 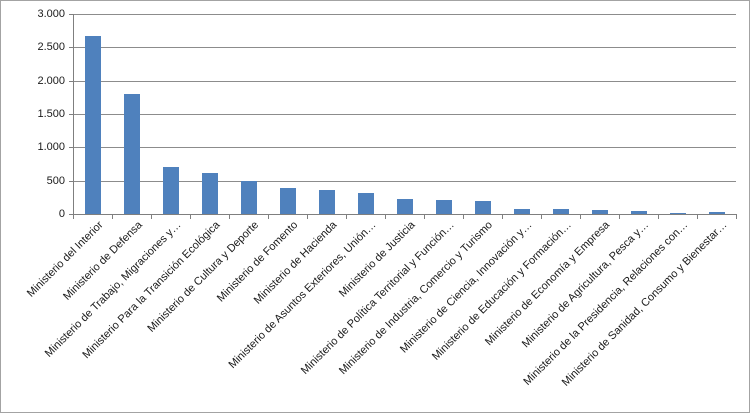 I want to click on y-axis-tick-label: 1.000, so click(x=51, y=147).